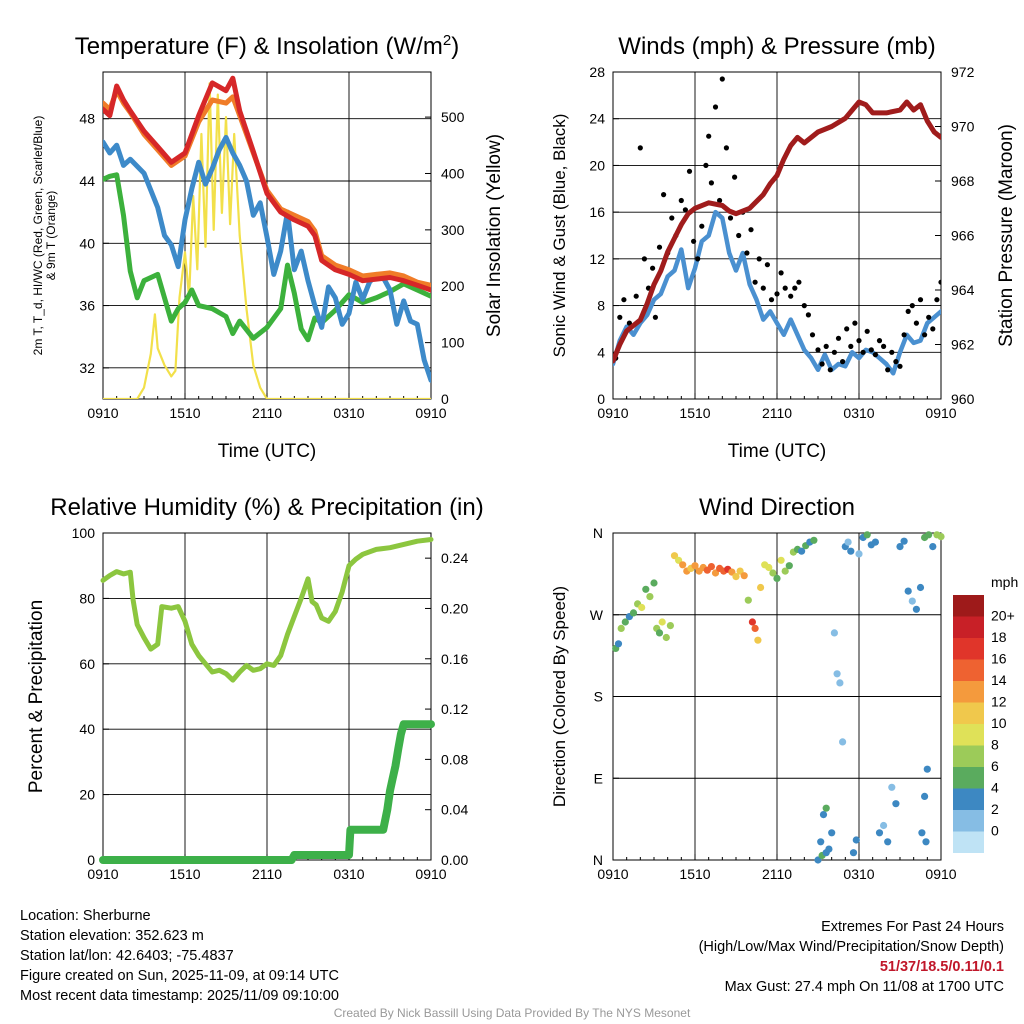  What do you see at coordinates (963, 72) in the screenshot?
I see `y2-tick-label: 972` at bounding box center [963, 72].